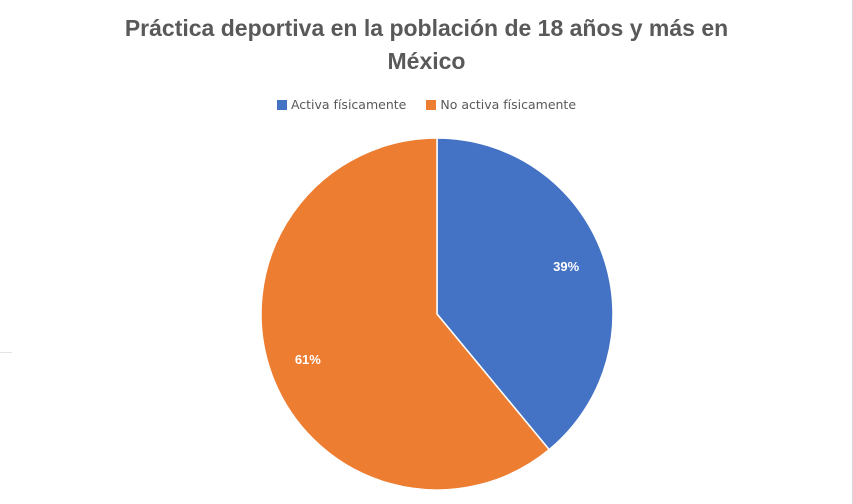  Describe the element at coordinates (6, 352) in the screenshot. I see `background-divider` at that location.